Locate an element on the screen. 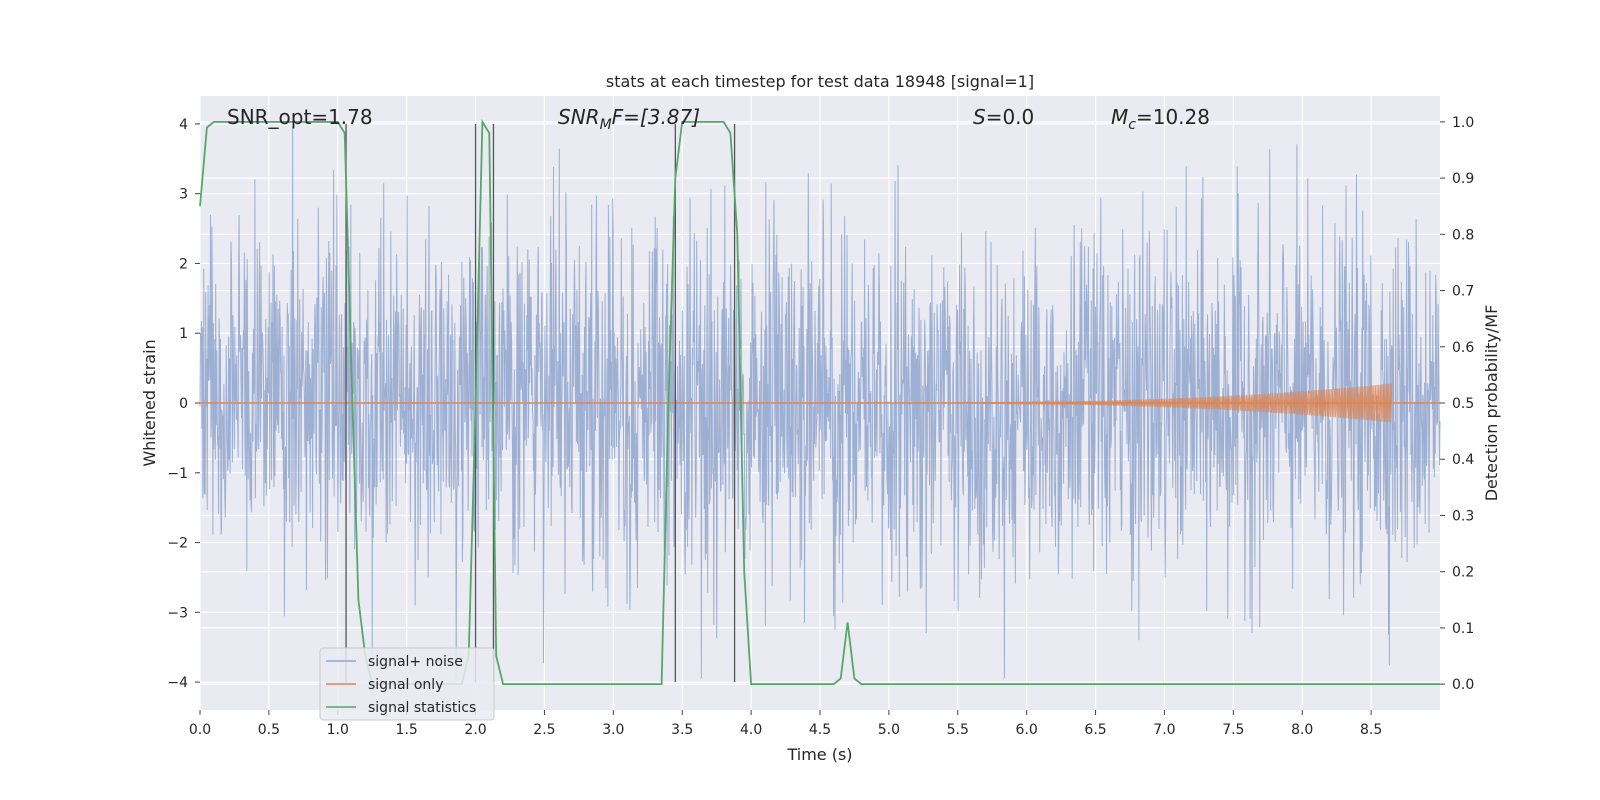  y2-tick-label: 1.0 is located at coordinates (1463, 123).